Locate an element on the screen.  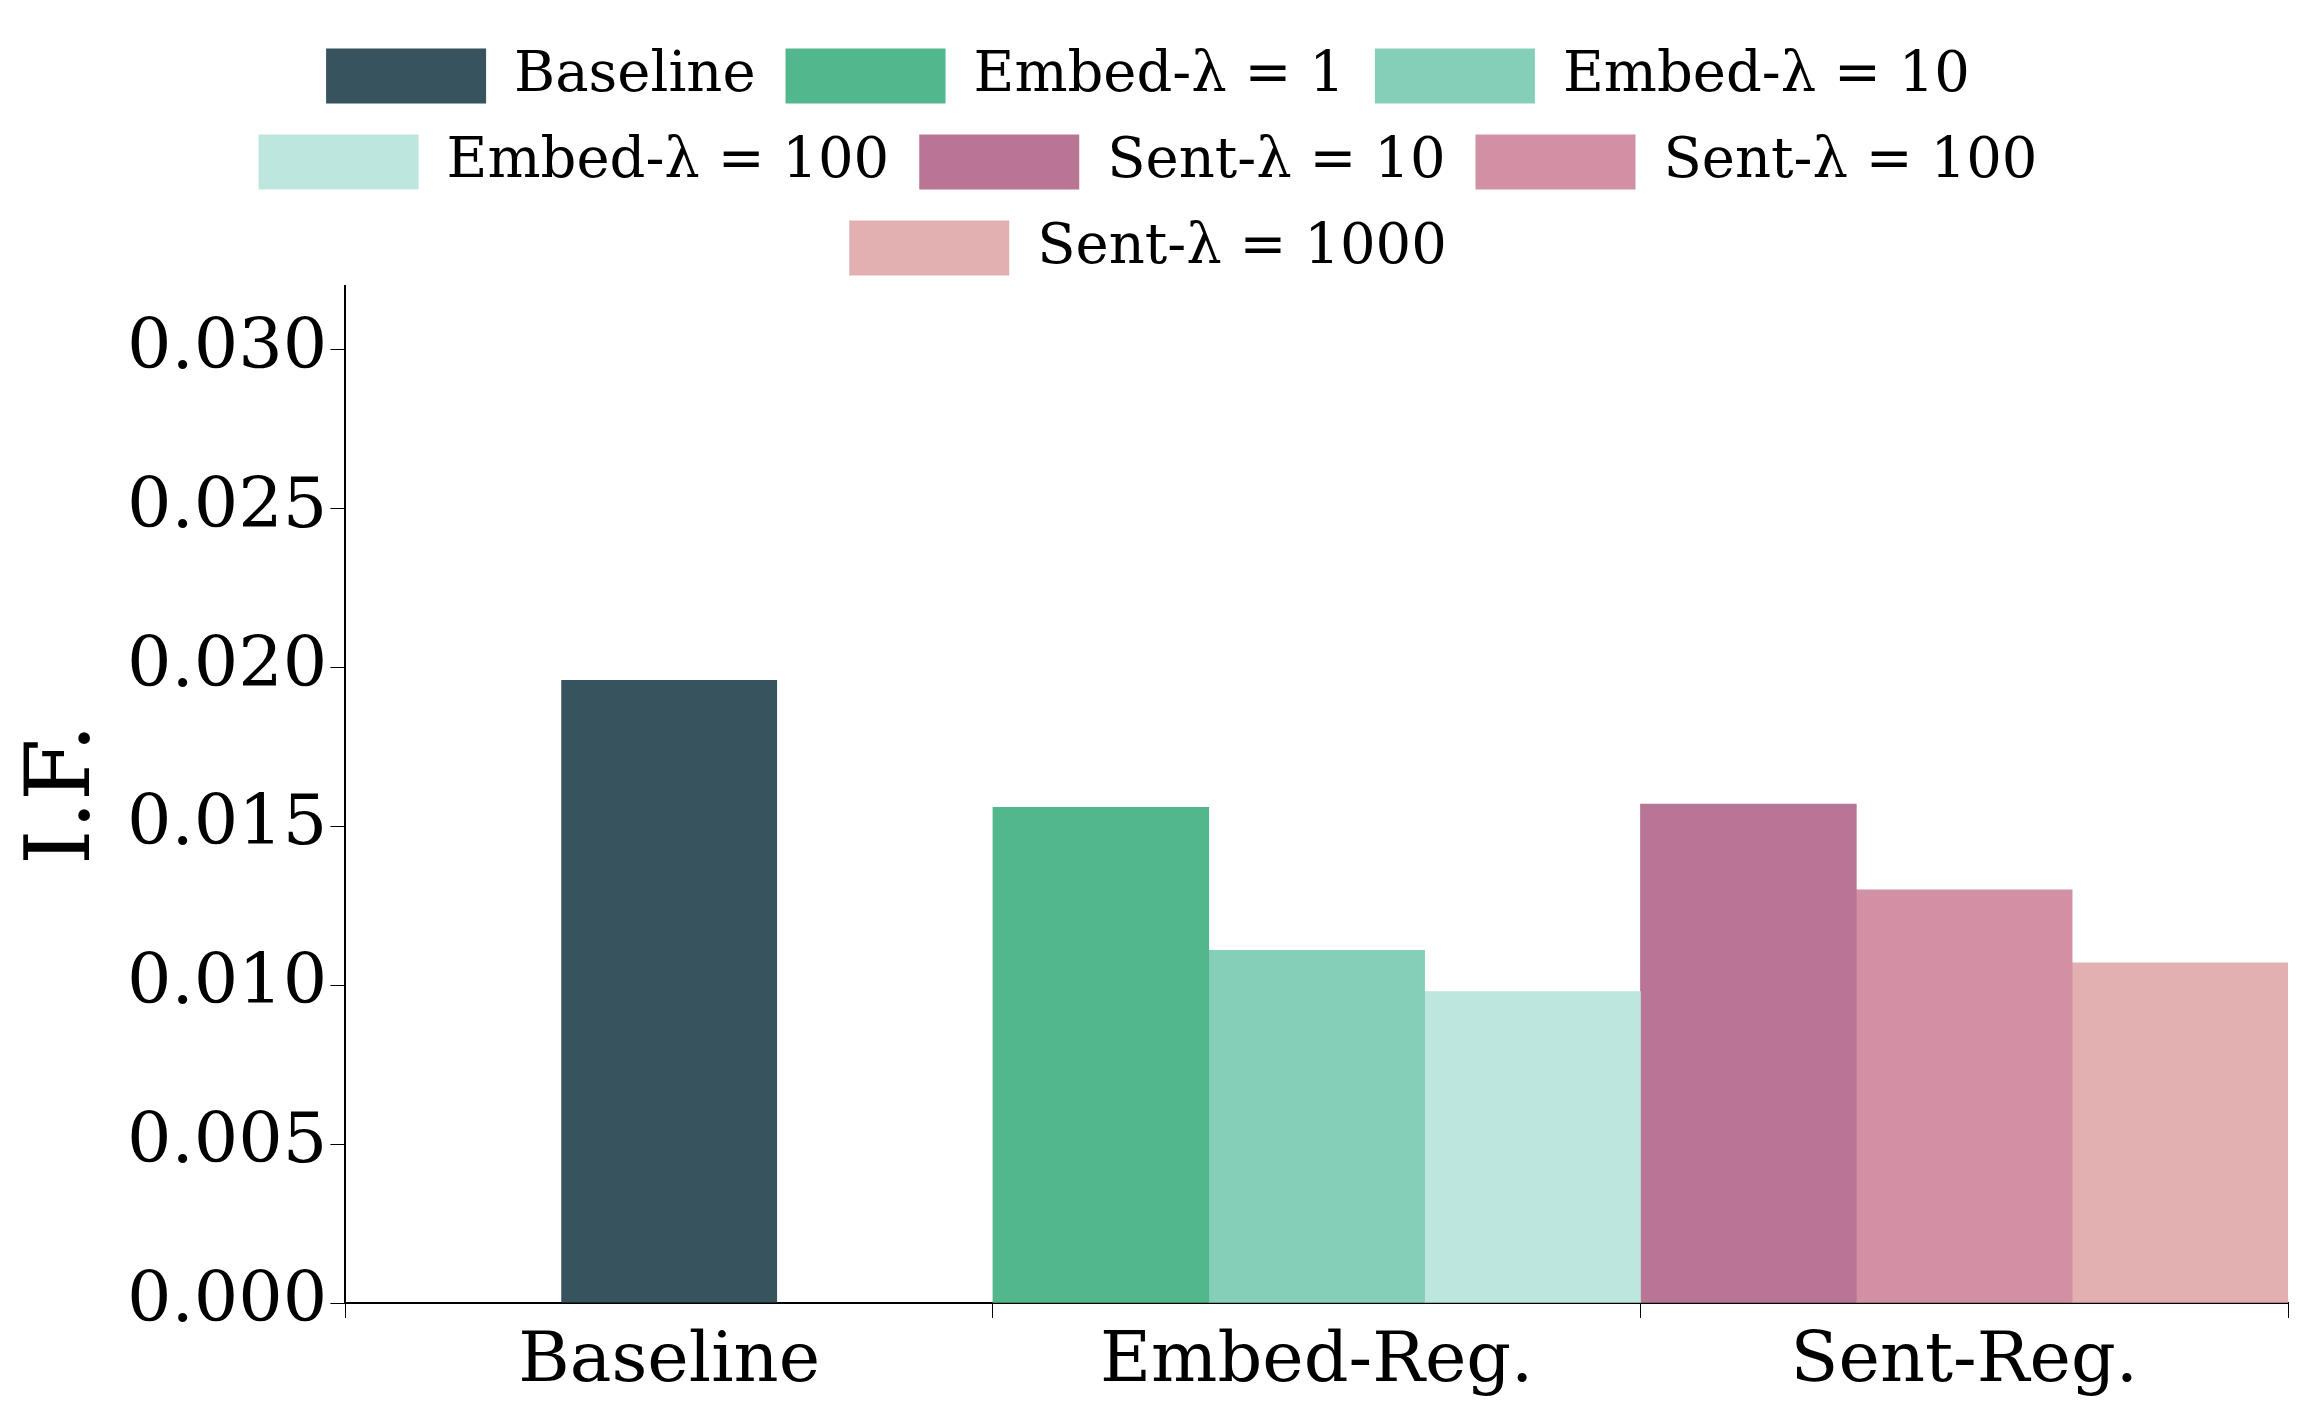
y-tick-label: 0.010 is located at coordinates (227, 979).